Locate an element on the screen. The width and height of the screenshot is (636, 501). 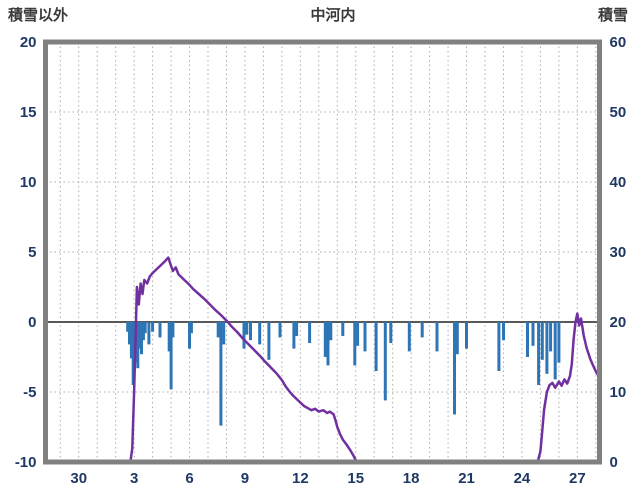
x-tick-label: 3 is located at coordinates (134, 478).